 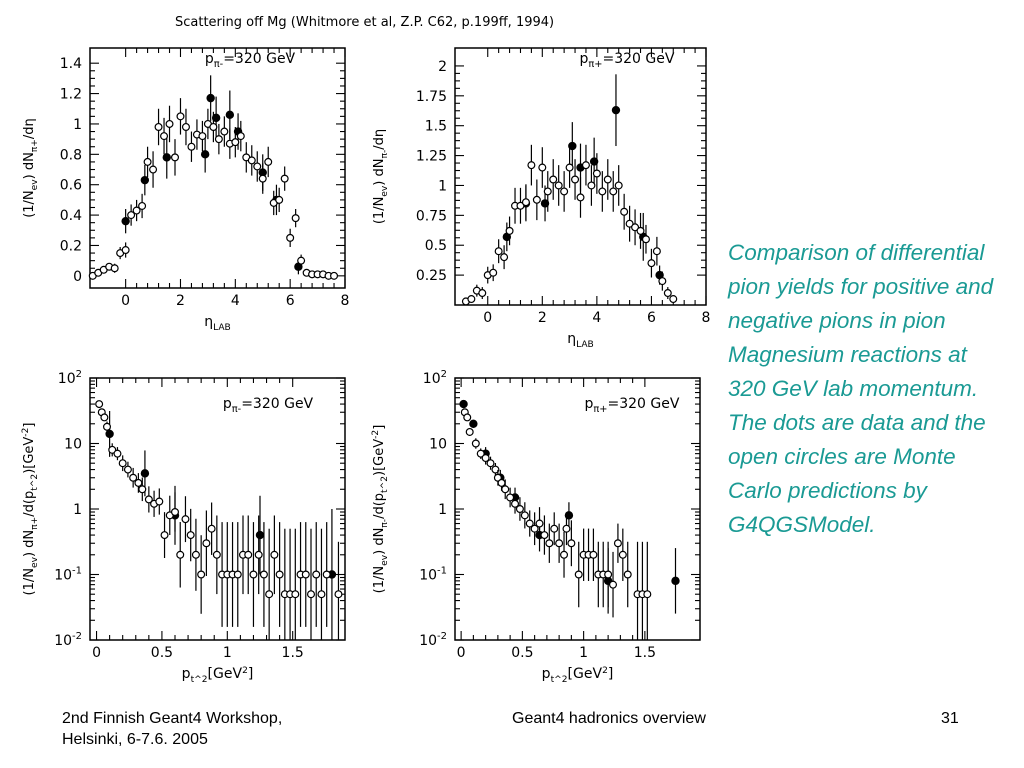 I want to click on y-tick-label: 0.2, so click(x=71, y=246).